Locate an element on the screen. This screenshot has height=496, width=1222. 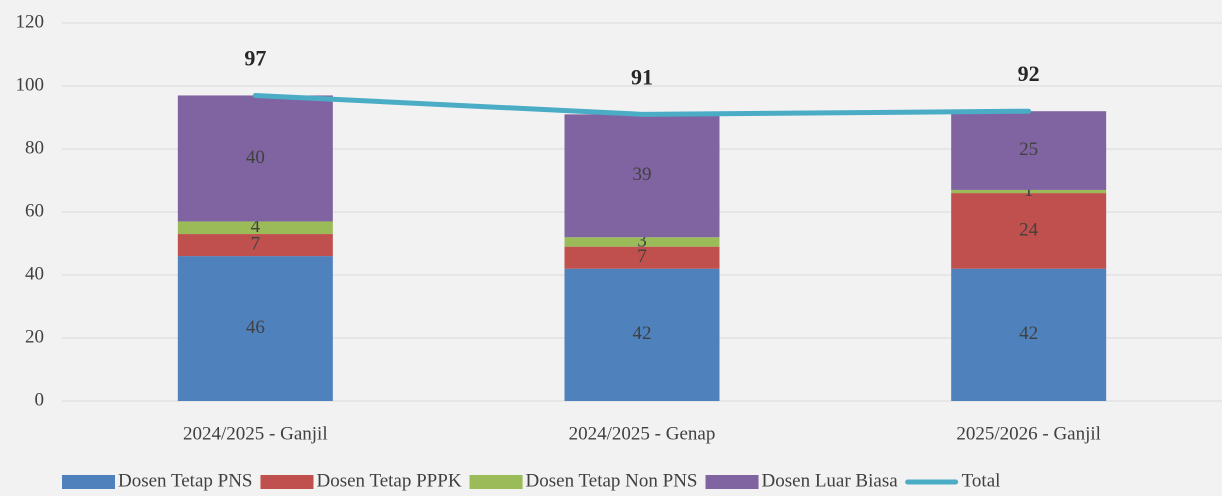
total-label: 91 is located at coordinates (642, 76).